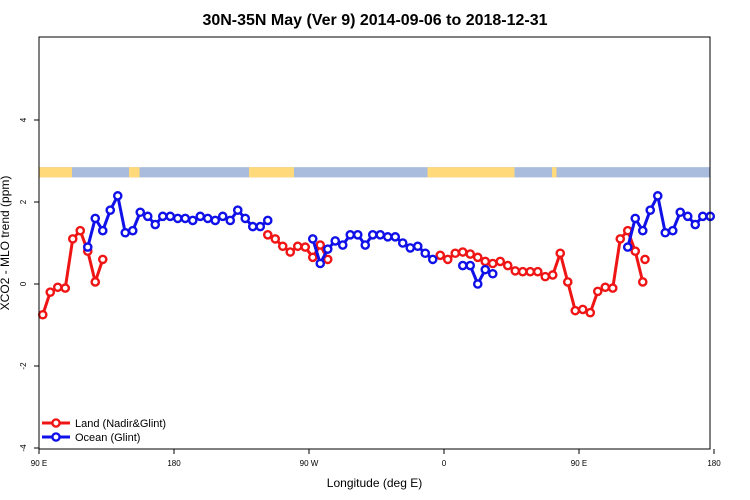 This screenshot has width=750, height=500. I want to click on y-tick-label: 2, so click(23, 201).